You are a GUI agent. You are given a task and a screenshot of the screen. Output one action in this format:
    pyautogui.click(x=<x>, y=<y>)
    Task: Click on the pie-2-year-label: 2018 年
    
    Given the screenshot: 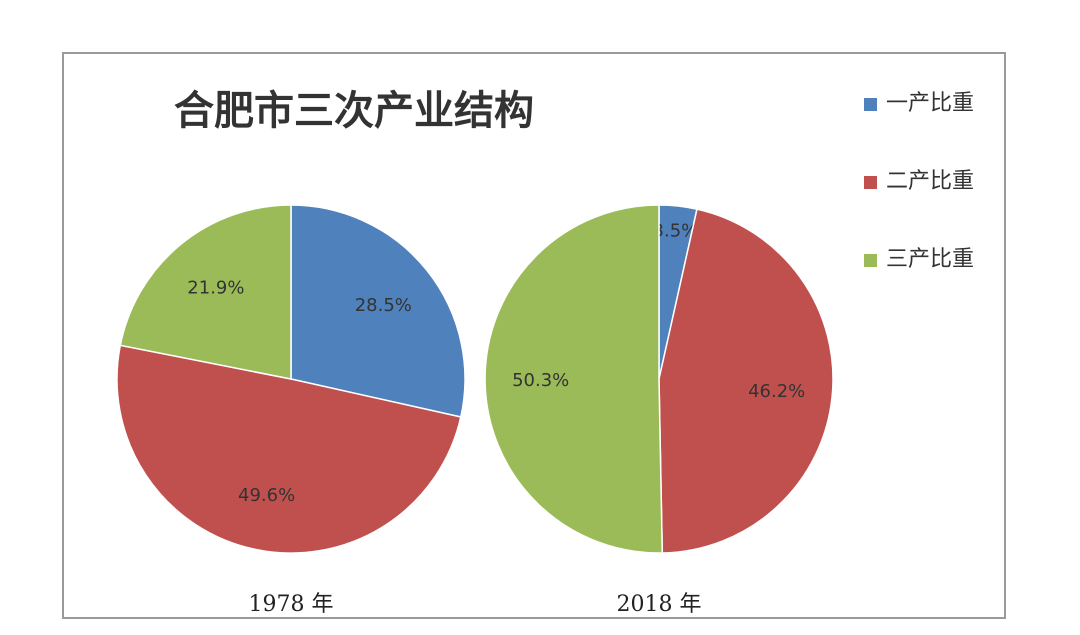 What is the action you would take?
    pyautogui.click(x=659, y=604)
    